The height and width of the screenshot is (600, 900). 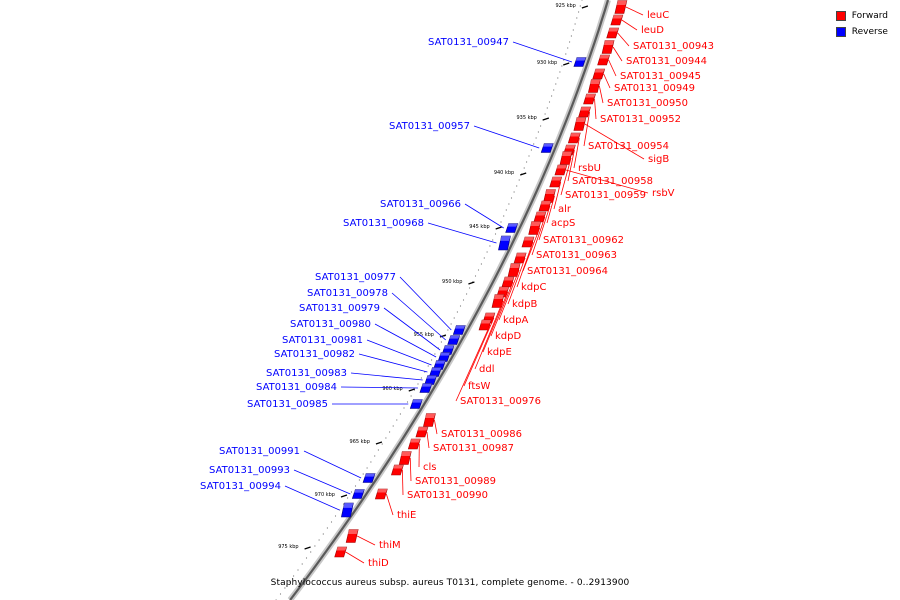 I want to click on reverse-gene-label: SAT0131_00966, so click(x=420, y=204).